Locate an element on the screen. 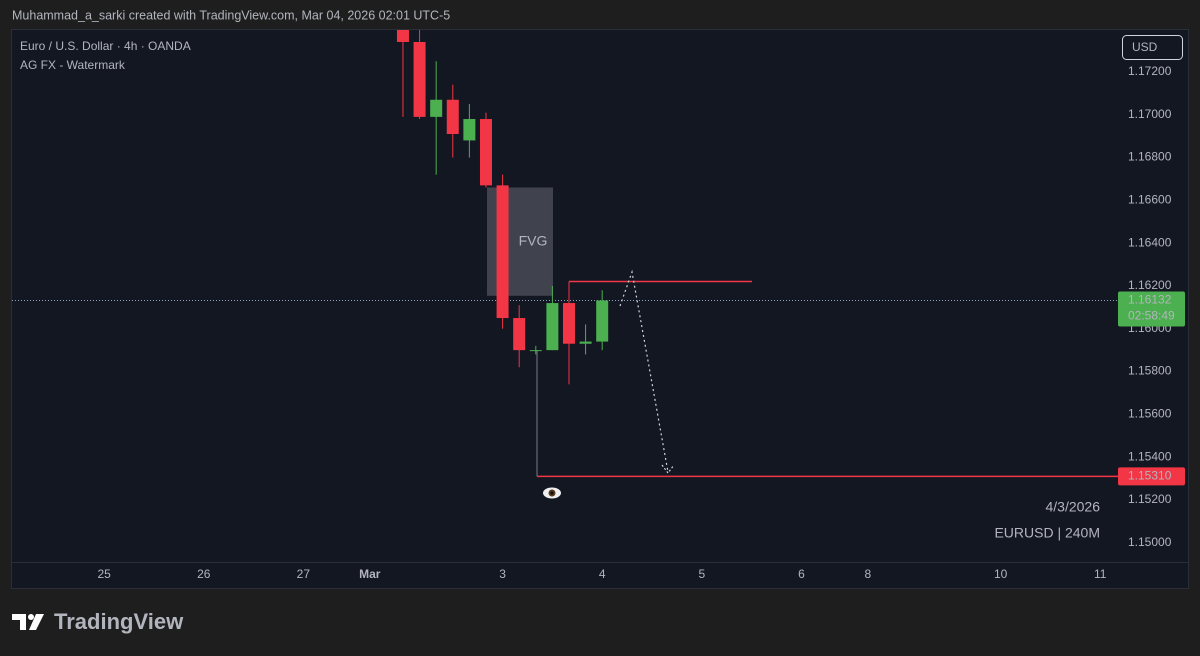 The width and height of the screenshot is (1200, 656). last-price-label: 1.16132 is located at coordinates (1150, 300).